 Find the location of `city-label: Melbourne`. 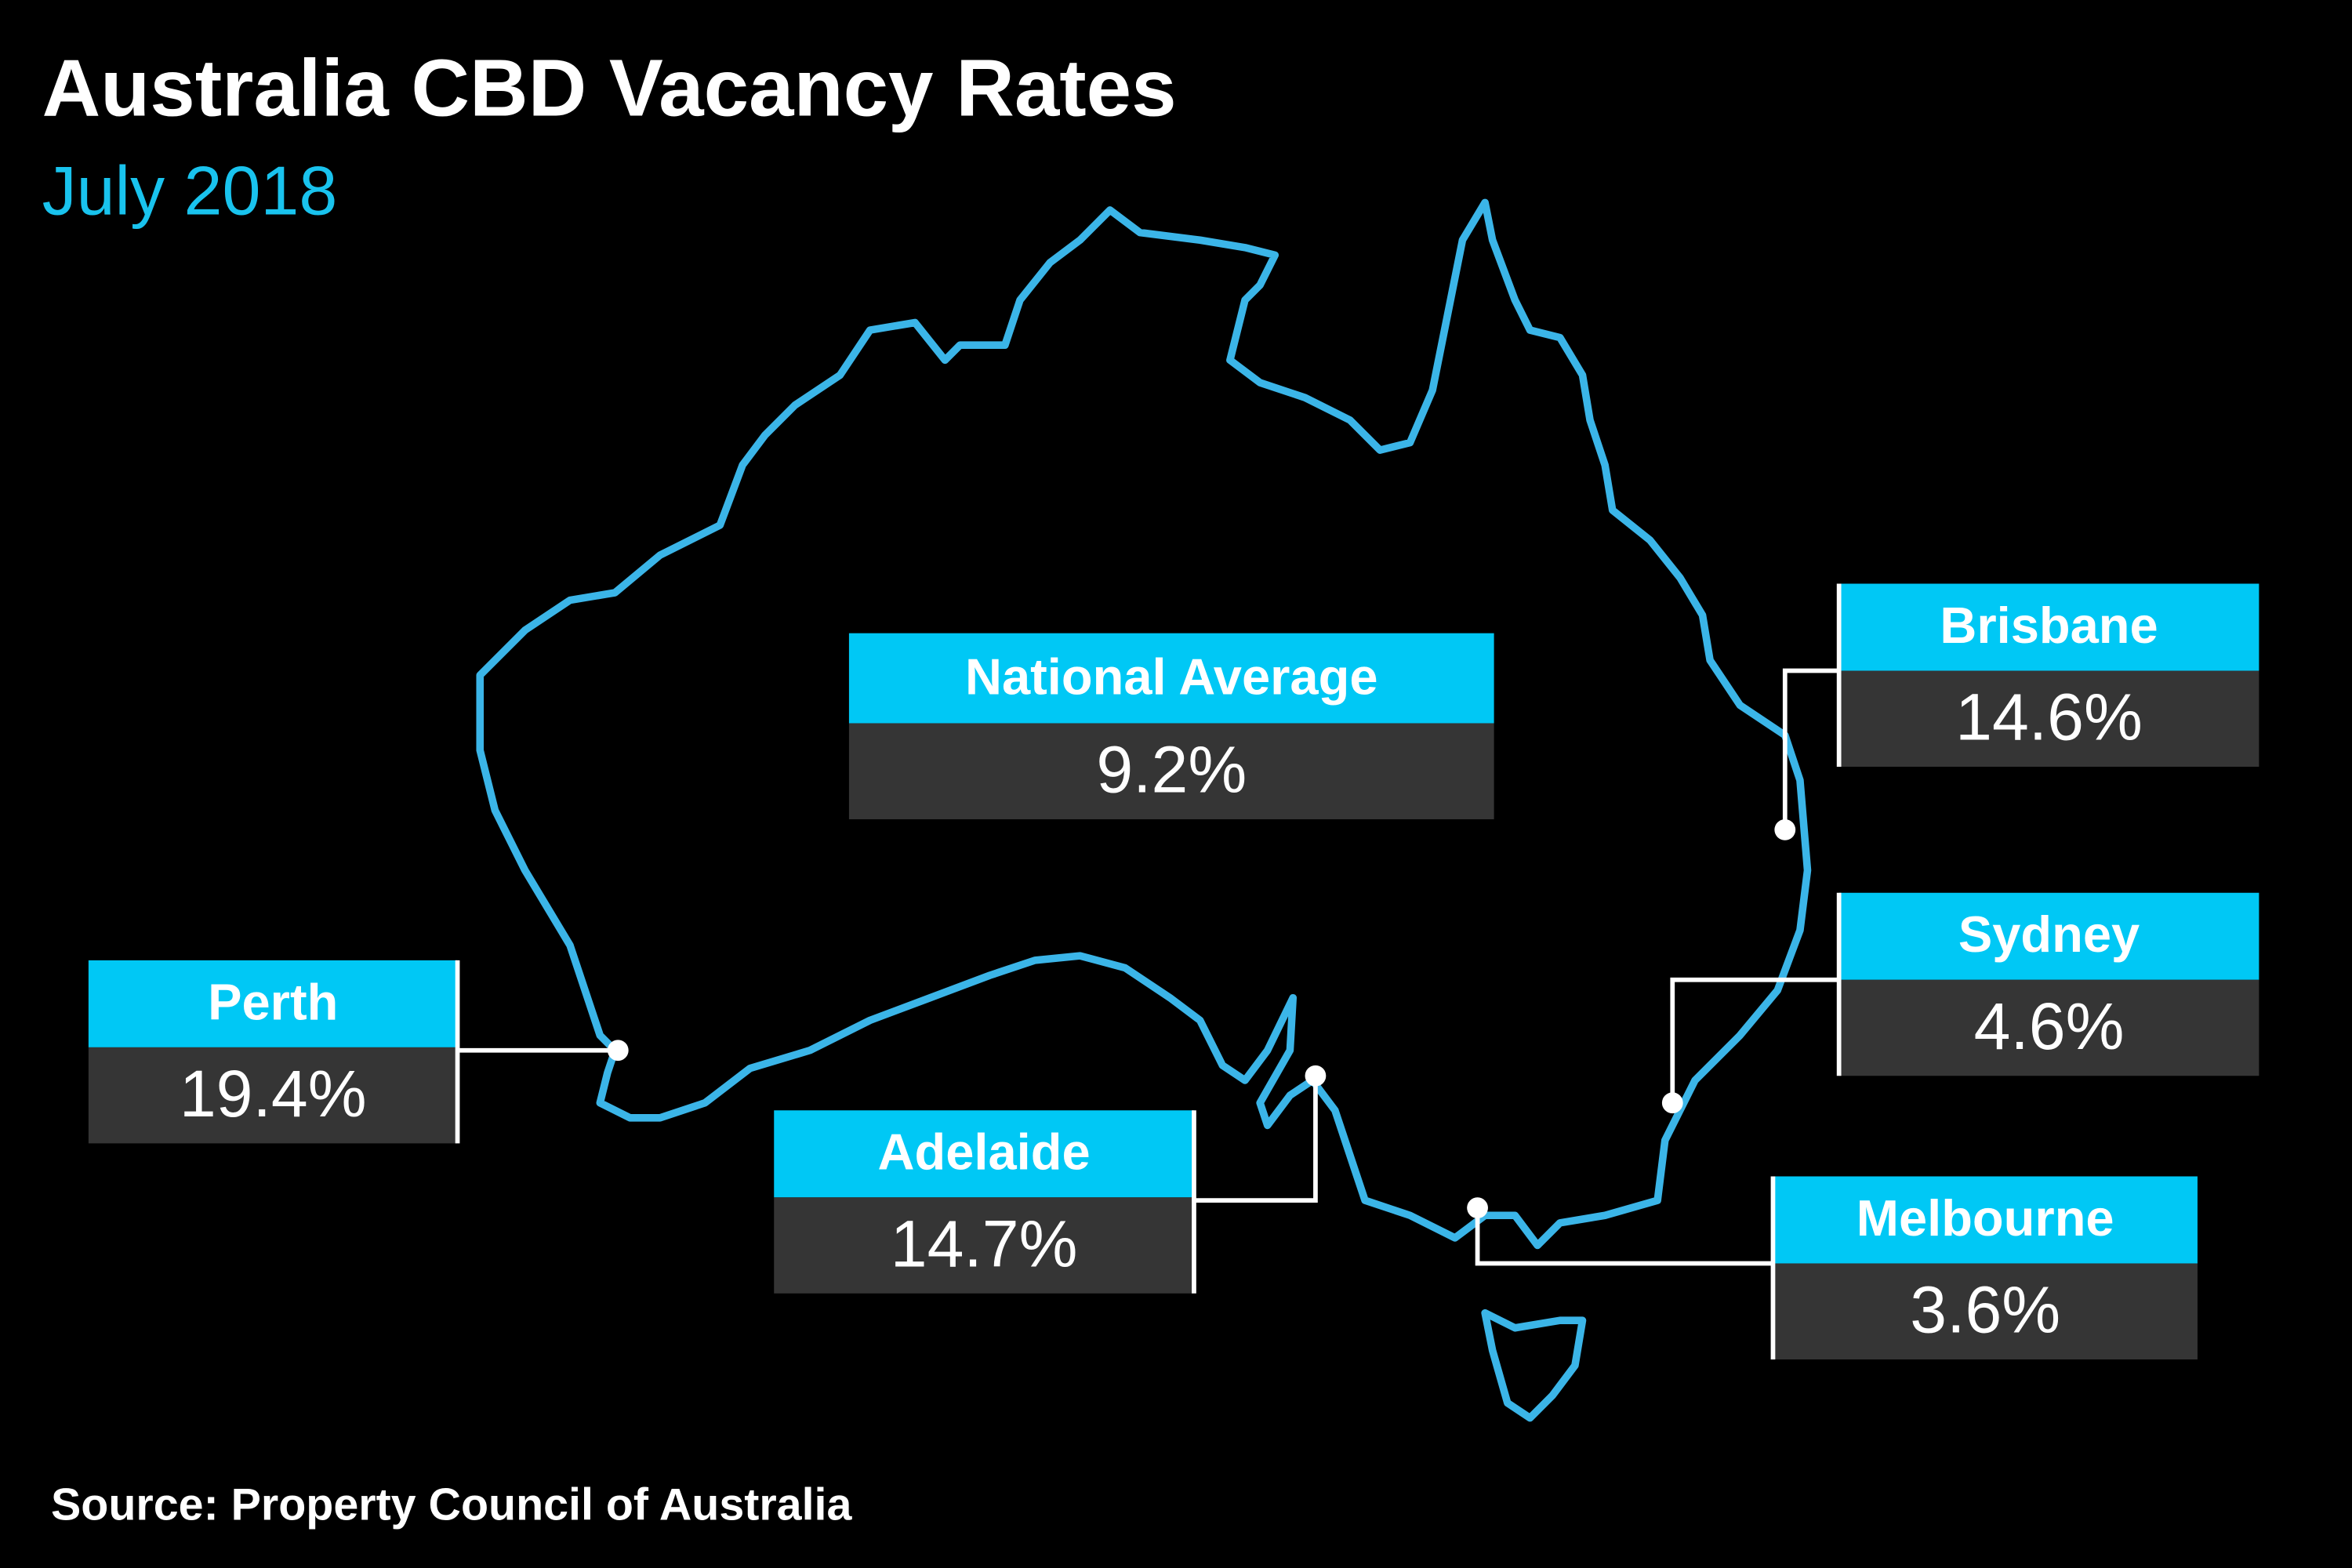

city-label: Melbourne is located at coordinates (1985, 1218).